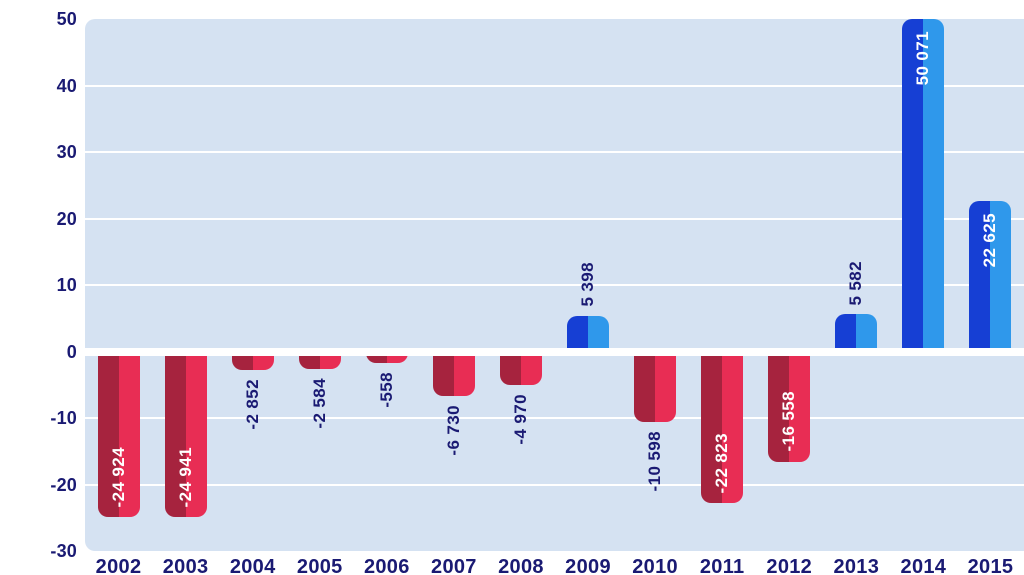 The image size is (1024, 575). I want to click on bar-2008, so click(520, 368).